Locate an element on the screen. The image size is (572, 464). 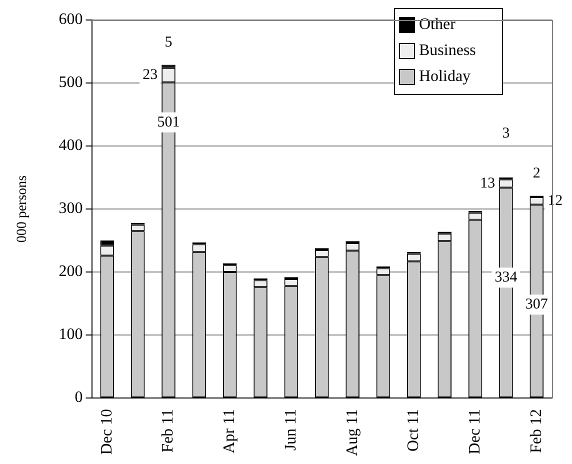
x-tick-label: Apr 11 is located at coordinates (229, 431).